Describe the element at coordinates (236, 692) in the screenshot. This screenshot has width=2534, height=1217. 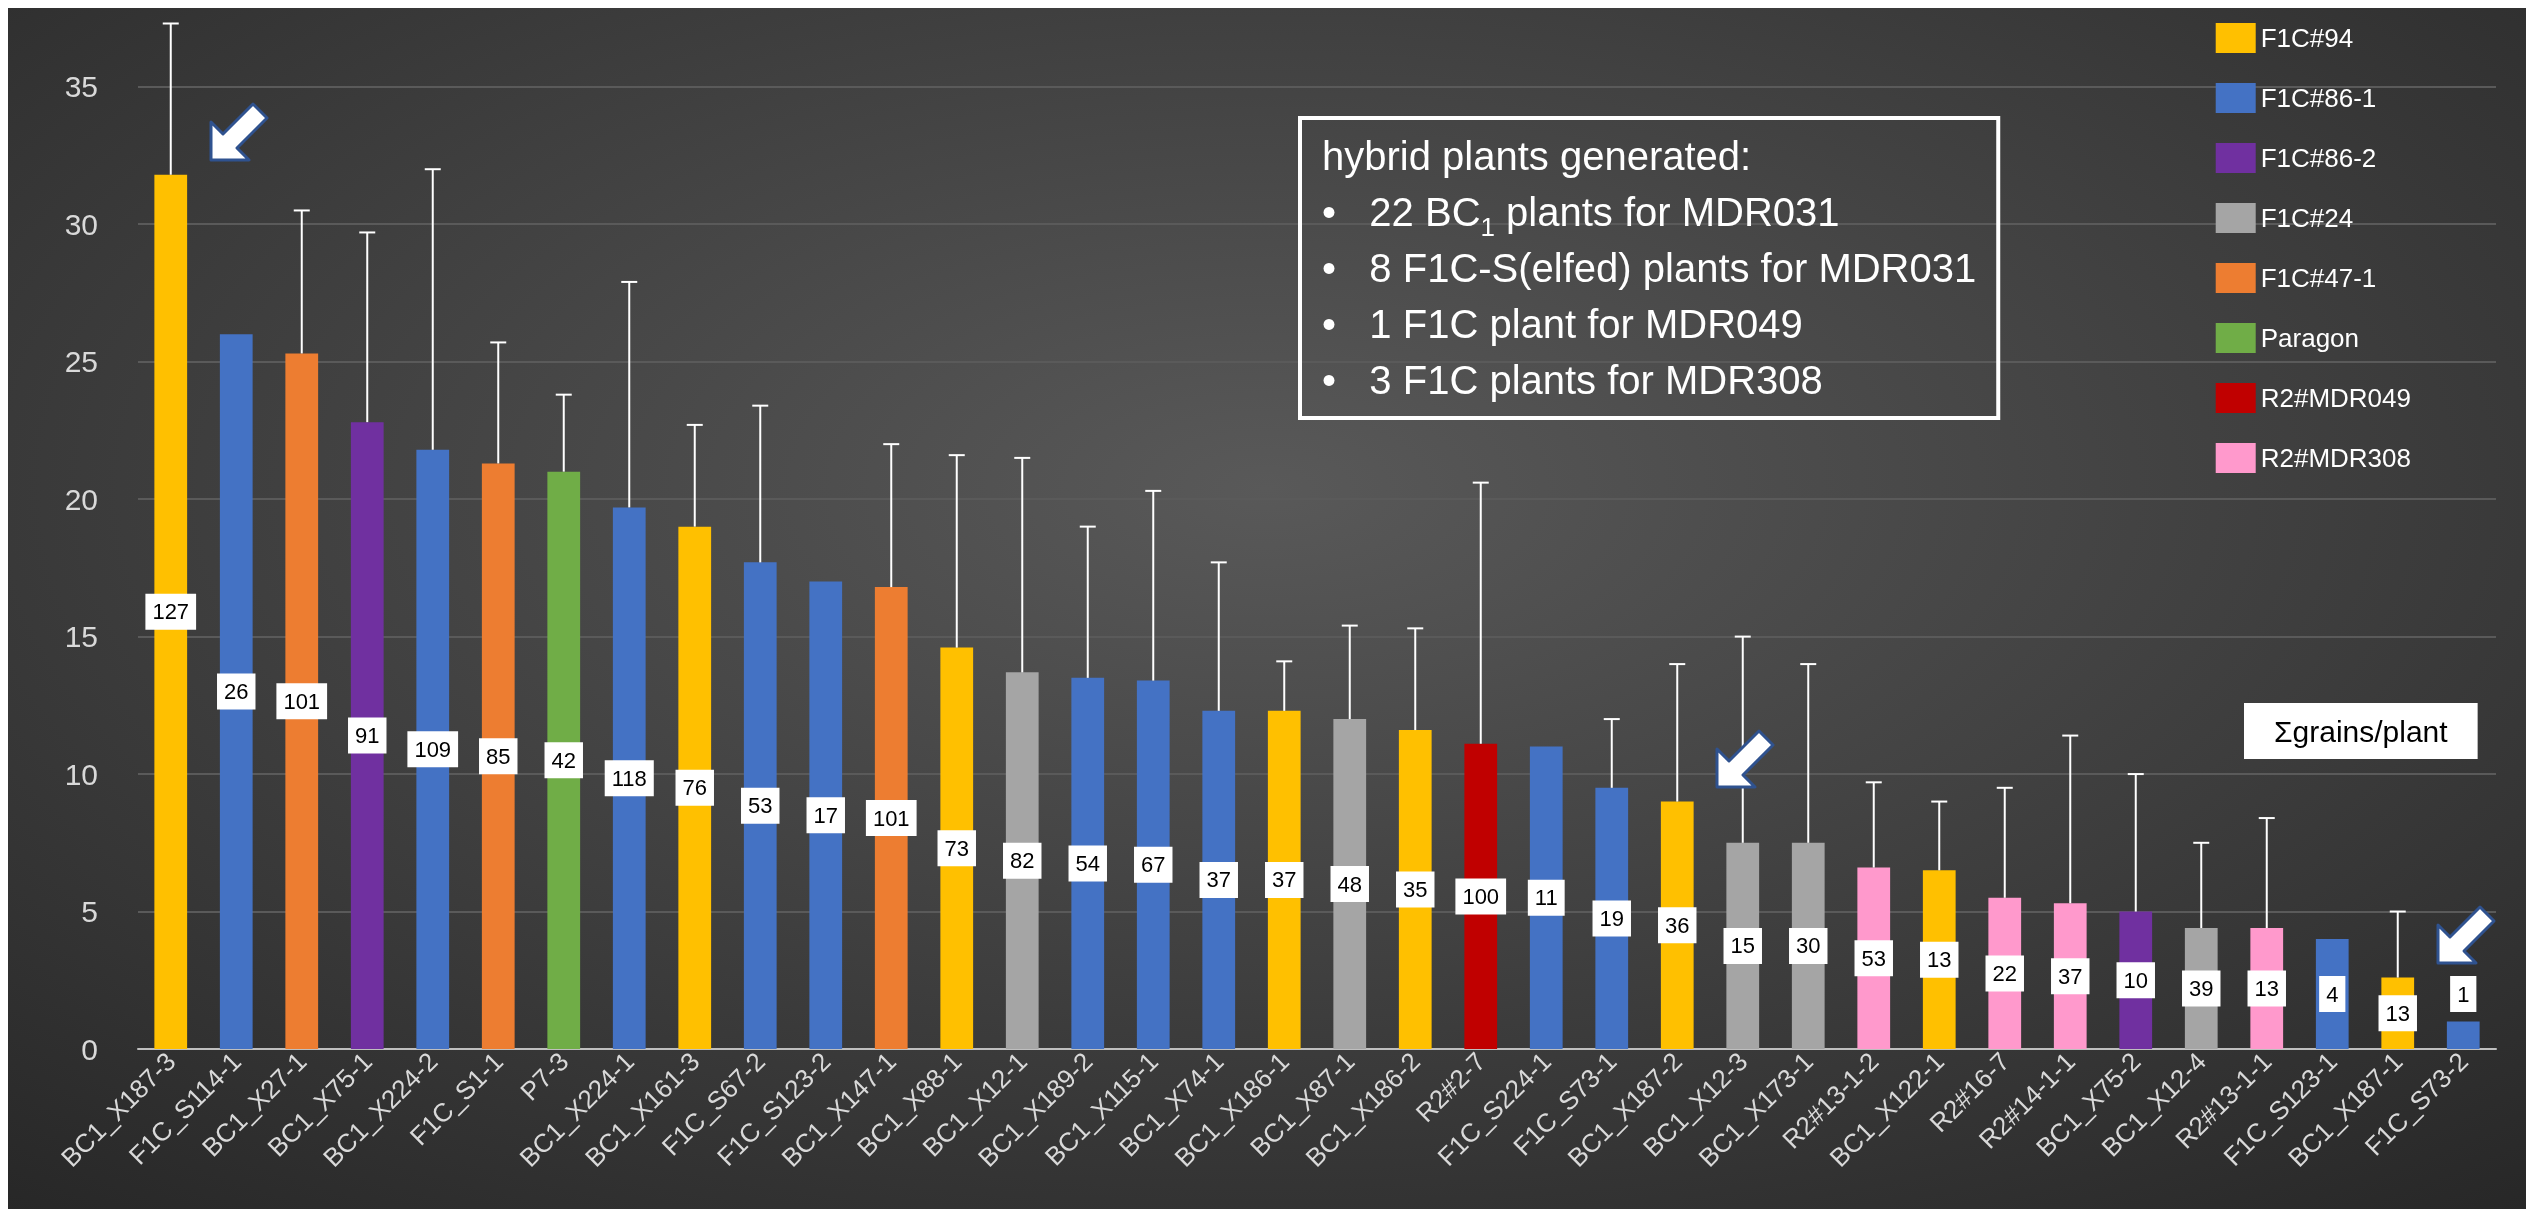
I see `annotation: 26` at that location.